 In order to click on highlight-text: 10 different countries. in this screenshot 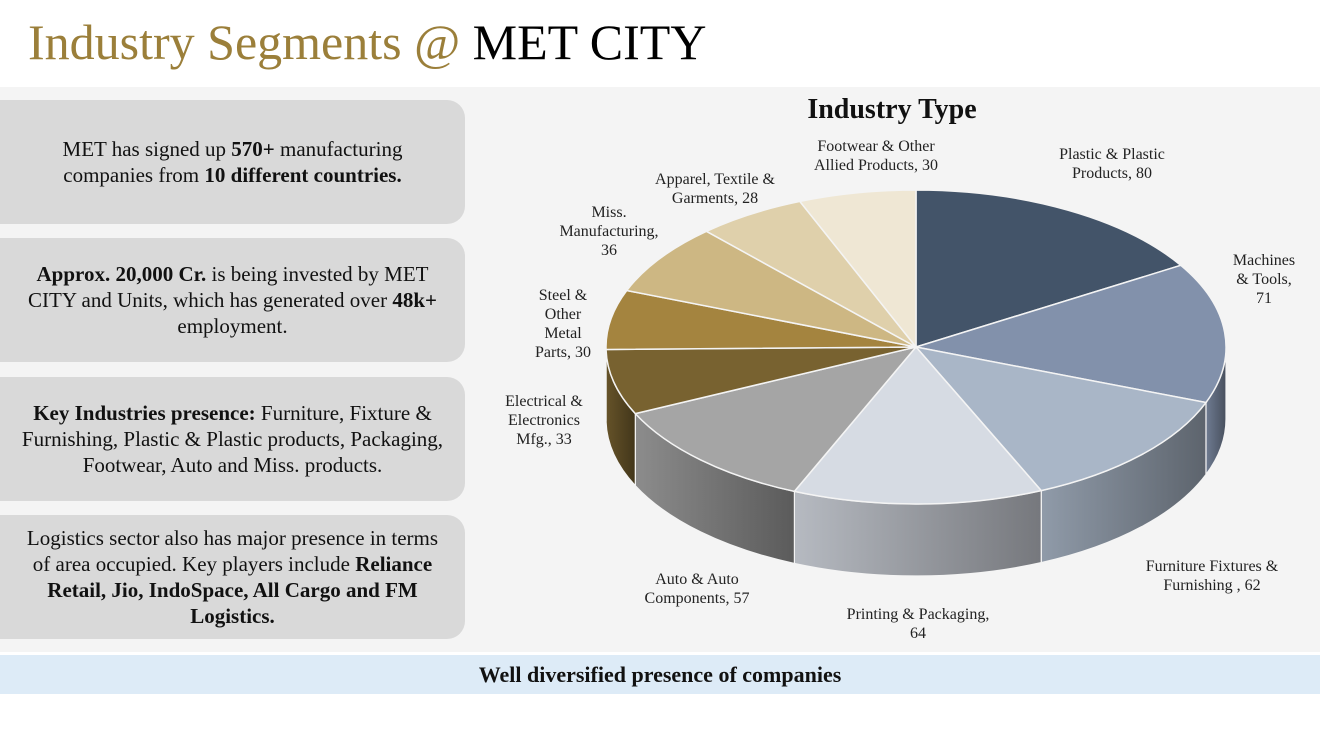, I will do `click(303, 175)`.